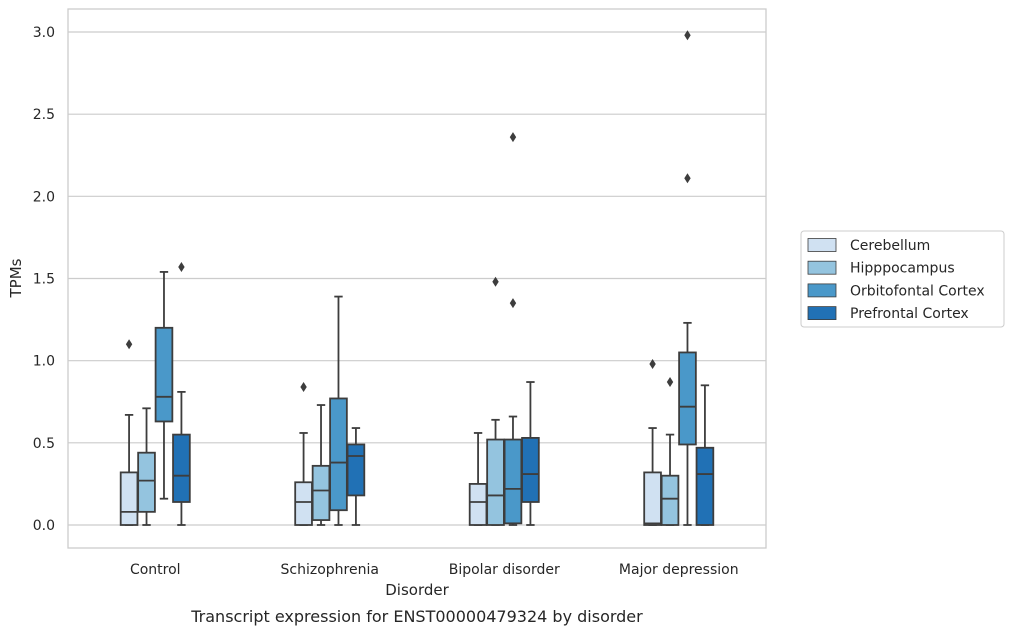 Image resolution: width=1014 pixels, height=634 pixels. Describe the element at coordinates (330, 570) in the screenshot. I see `x-tick-label: Schizophrenia` at that location.